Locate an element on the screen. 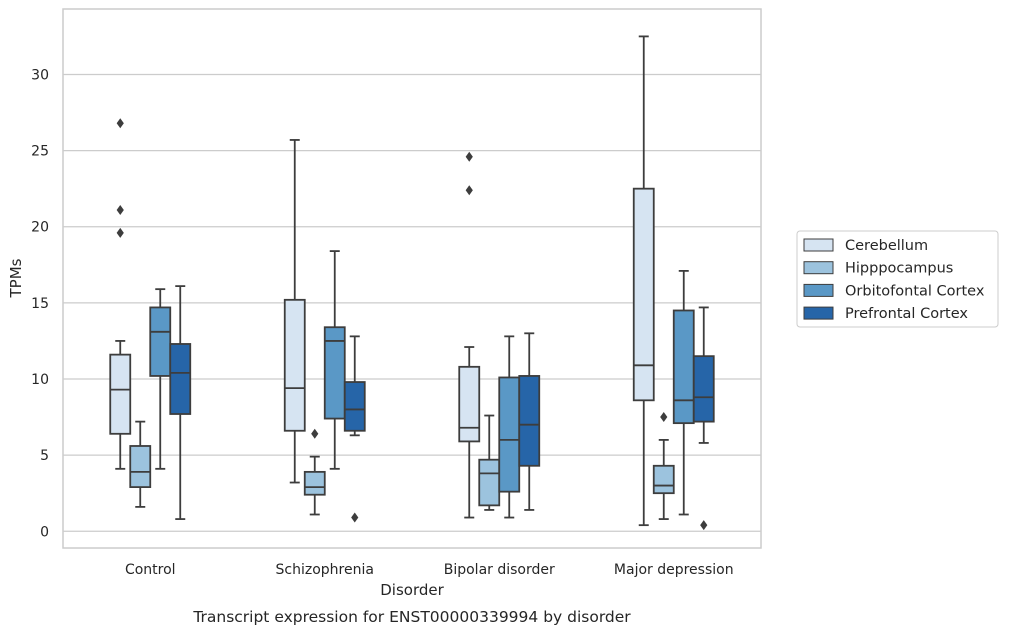 This screenshot has height=638, width=1009. legend-frame is located at coordinates (897, 279).